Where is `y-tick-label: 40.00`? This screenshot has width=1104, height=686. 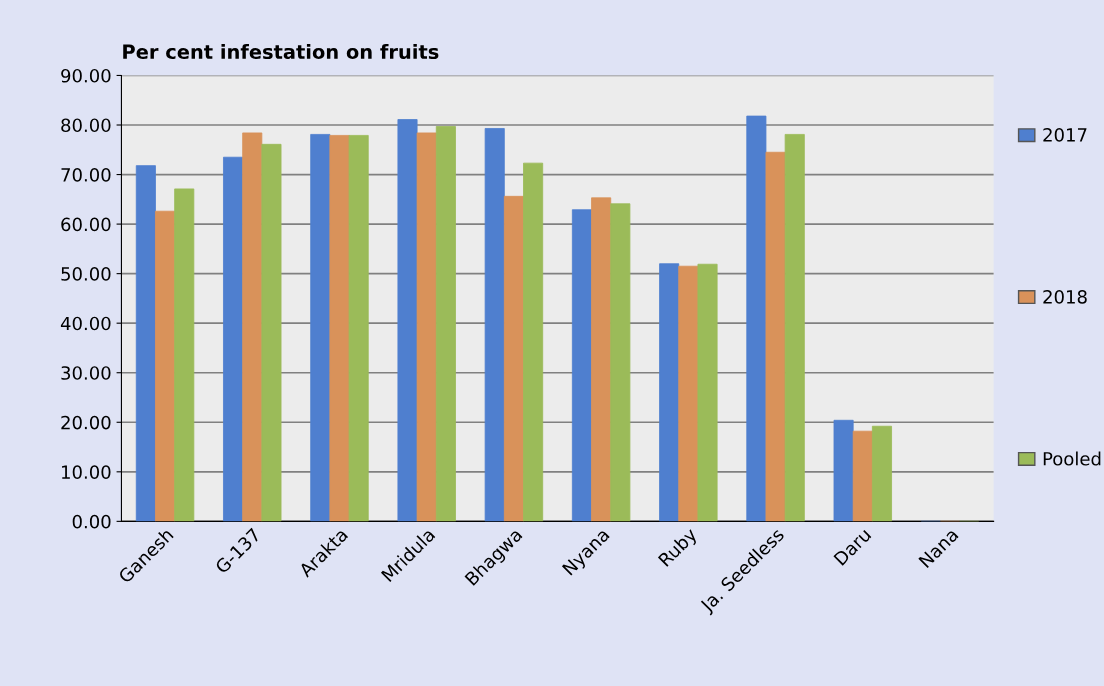 y-tick-label: 40.00 is located at coordinates (85, 323).